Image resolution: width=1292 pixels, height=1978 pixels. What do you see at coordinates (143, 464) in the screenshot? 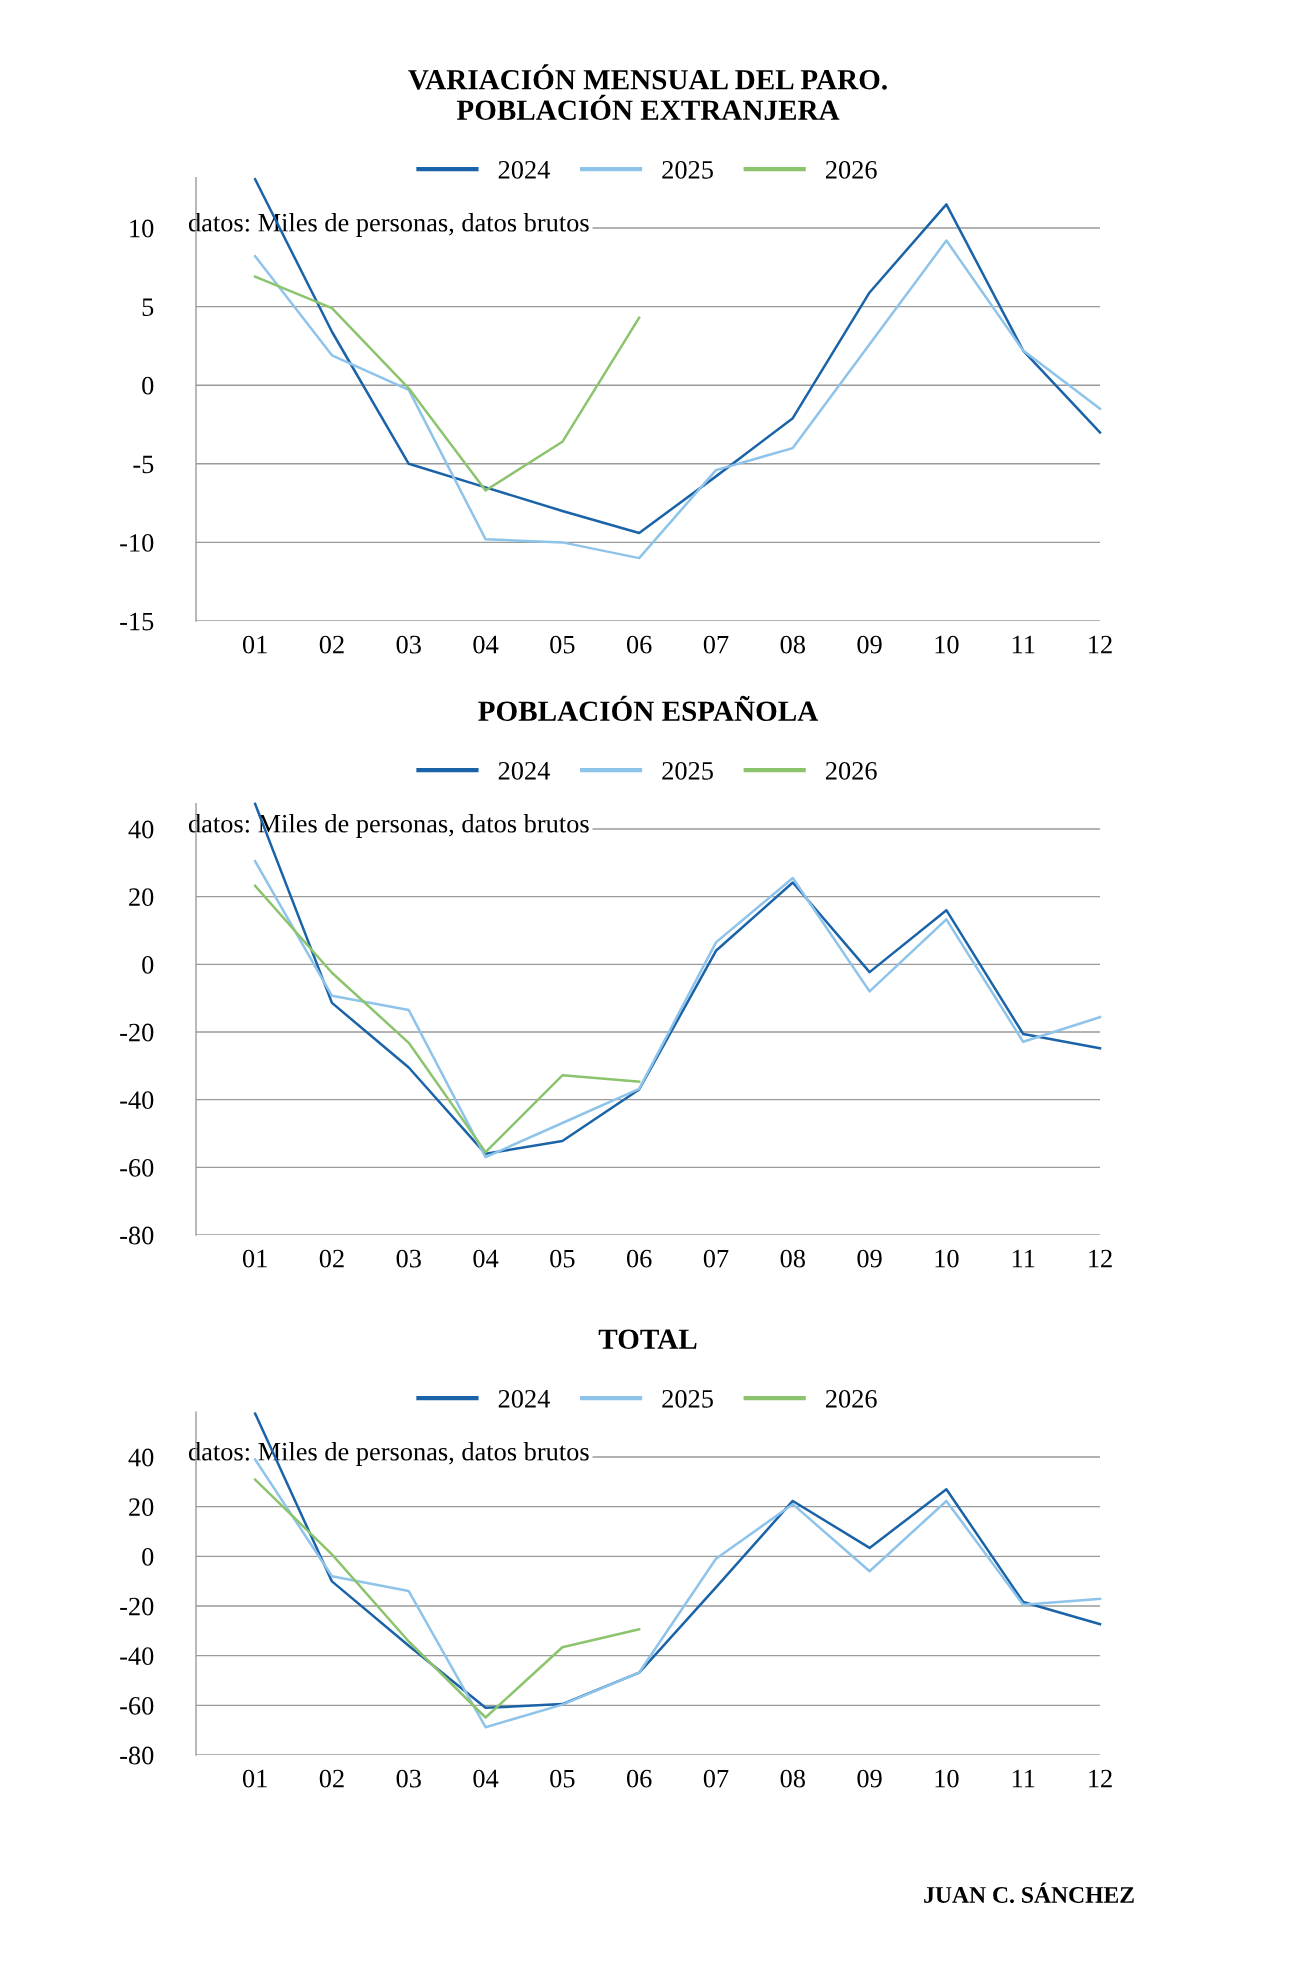
I see `y-tick-label: -5` at bounding box center [143, 464].